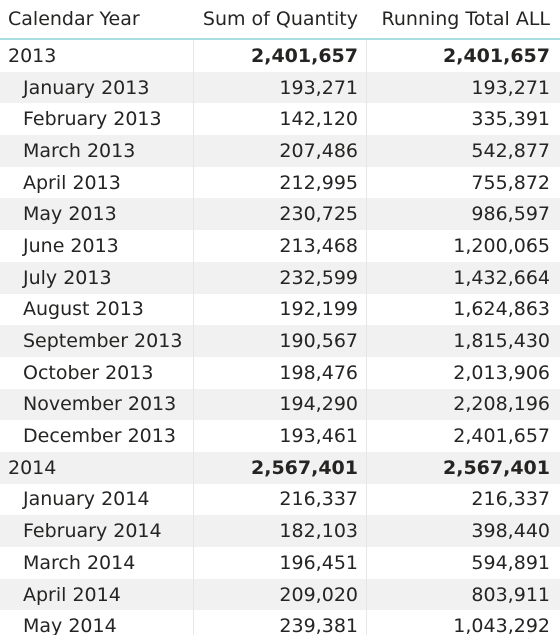 Image resolution: width=560 pixels, height=635 pixels. Describe the element at coordinates (461, 183) in the screenshot. I see `running-total-cell: 755,872` at that location.